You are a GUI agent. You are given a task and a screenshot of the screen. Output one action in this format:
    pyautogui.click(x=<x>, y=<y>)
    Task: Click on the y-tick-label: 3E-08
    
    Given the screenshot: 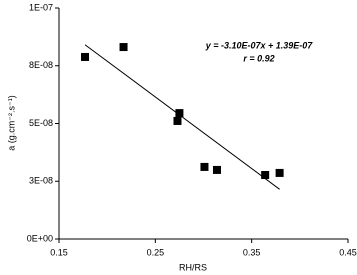 What is the action you would take?
    pyautogui.click(x=41, y=181)
    